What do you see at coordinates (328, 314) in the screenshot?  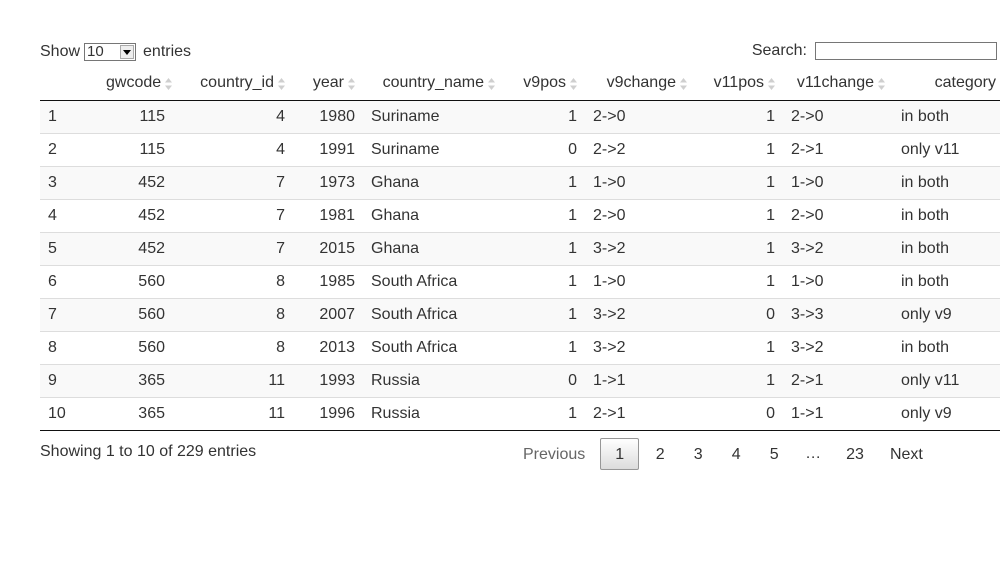 I see `table-cell-year: 2007` at bounding box center [328, 314].